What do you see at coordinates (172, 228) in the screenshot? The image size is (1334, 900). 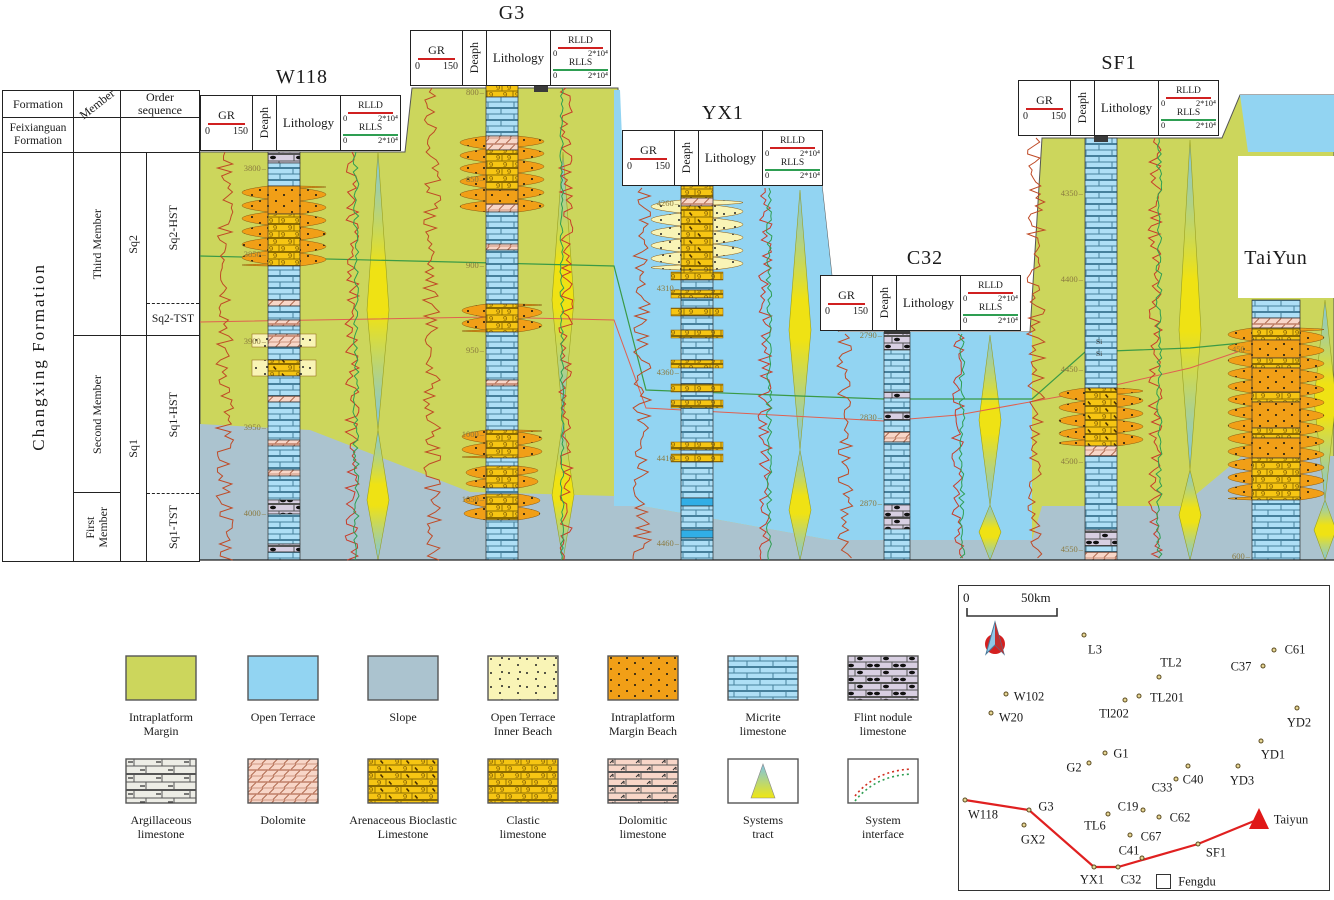 I see `tract-sq2-hst: Sq2-HST` at bounding box center [172, 228].